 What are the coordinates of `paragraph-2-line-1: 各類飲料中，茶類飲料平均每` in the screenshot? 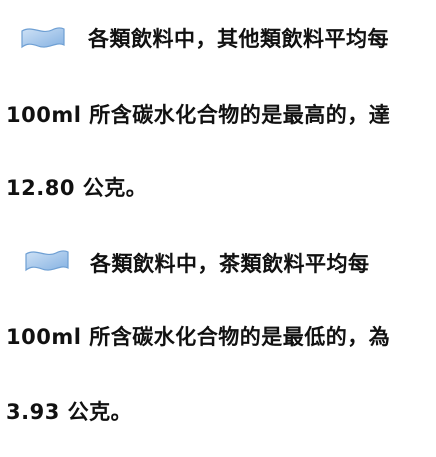 It's located at (230, 264).